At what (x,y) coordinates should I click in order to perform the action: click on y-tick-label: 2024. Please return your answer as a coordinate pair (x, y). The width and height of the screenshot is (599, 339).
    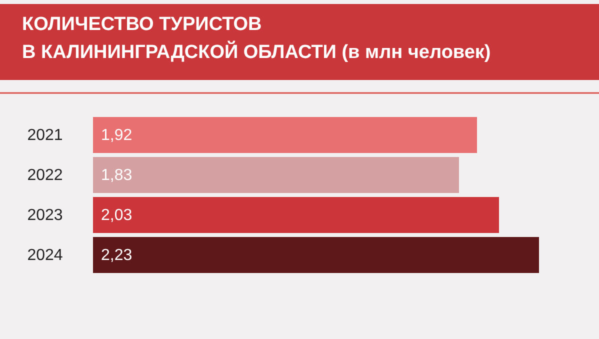
    Looking at the image, I should click on (45, 255).